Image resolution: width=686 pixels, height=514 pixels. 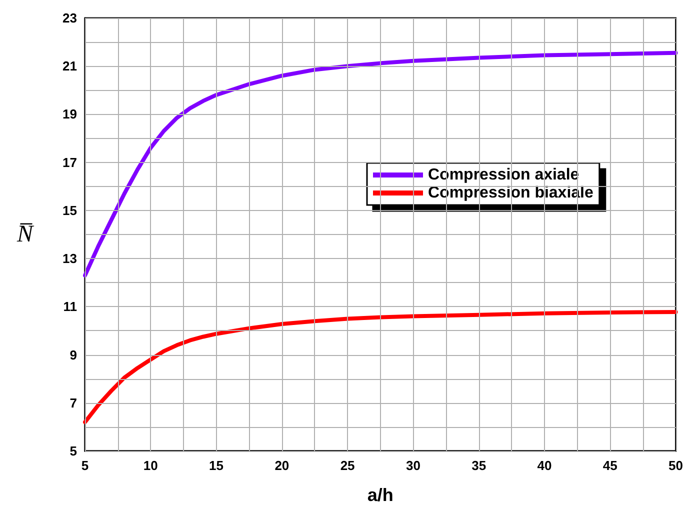 I want to click on x-tick-label: 40, so click(x=544, y=465).